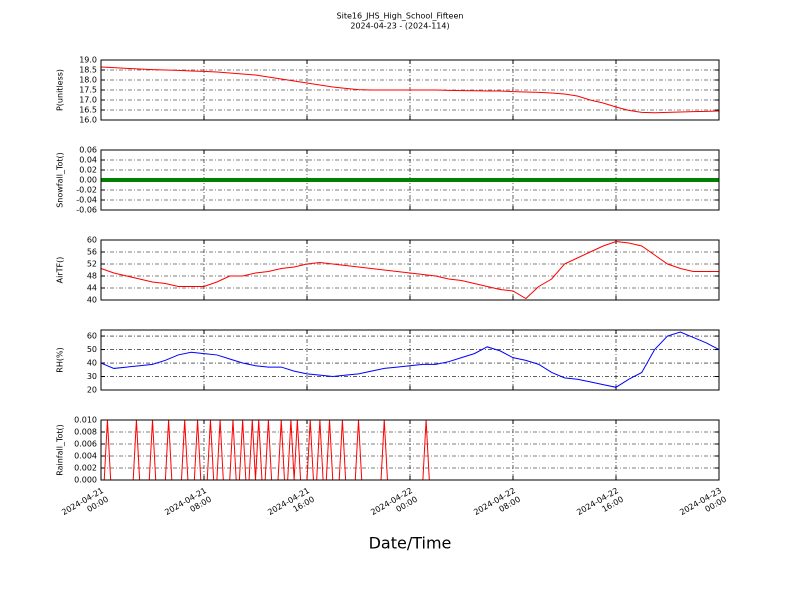 This screenshot has width=800, height=600. I want to click on y-tick-label: 0.00, so click(88, 180).